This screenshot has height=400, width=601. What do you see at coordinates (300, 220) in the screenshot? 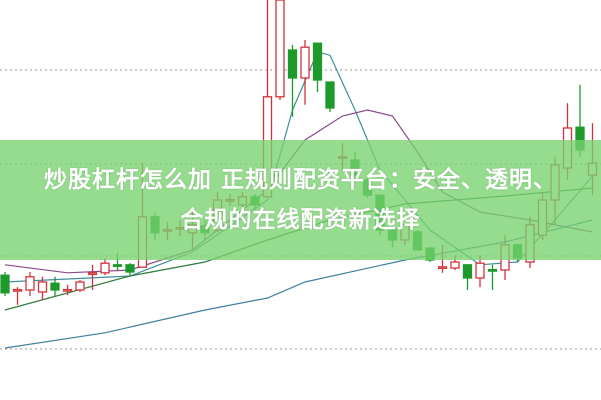
I see `headline-line-2: 合规的在线配资新选择` at bounding box center [300, 220].